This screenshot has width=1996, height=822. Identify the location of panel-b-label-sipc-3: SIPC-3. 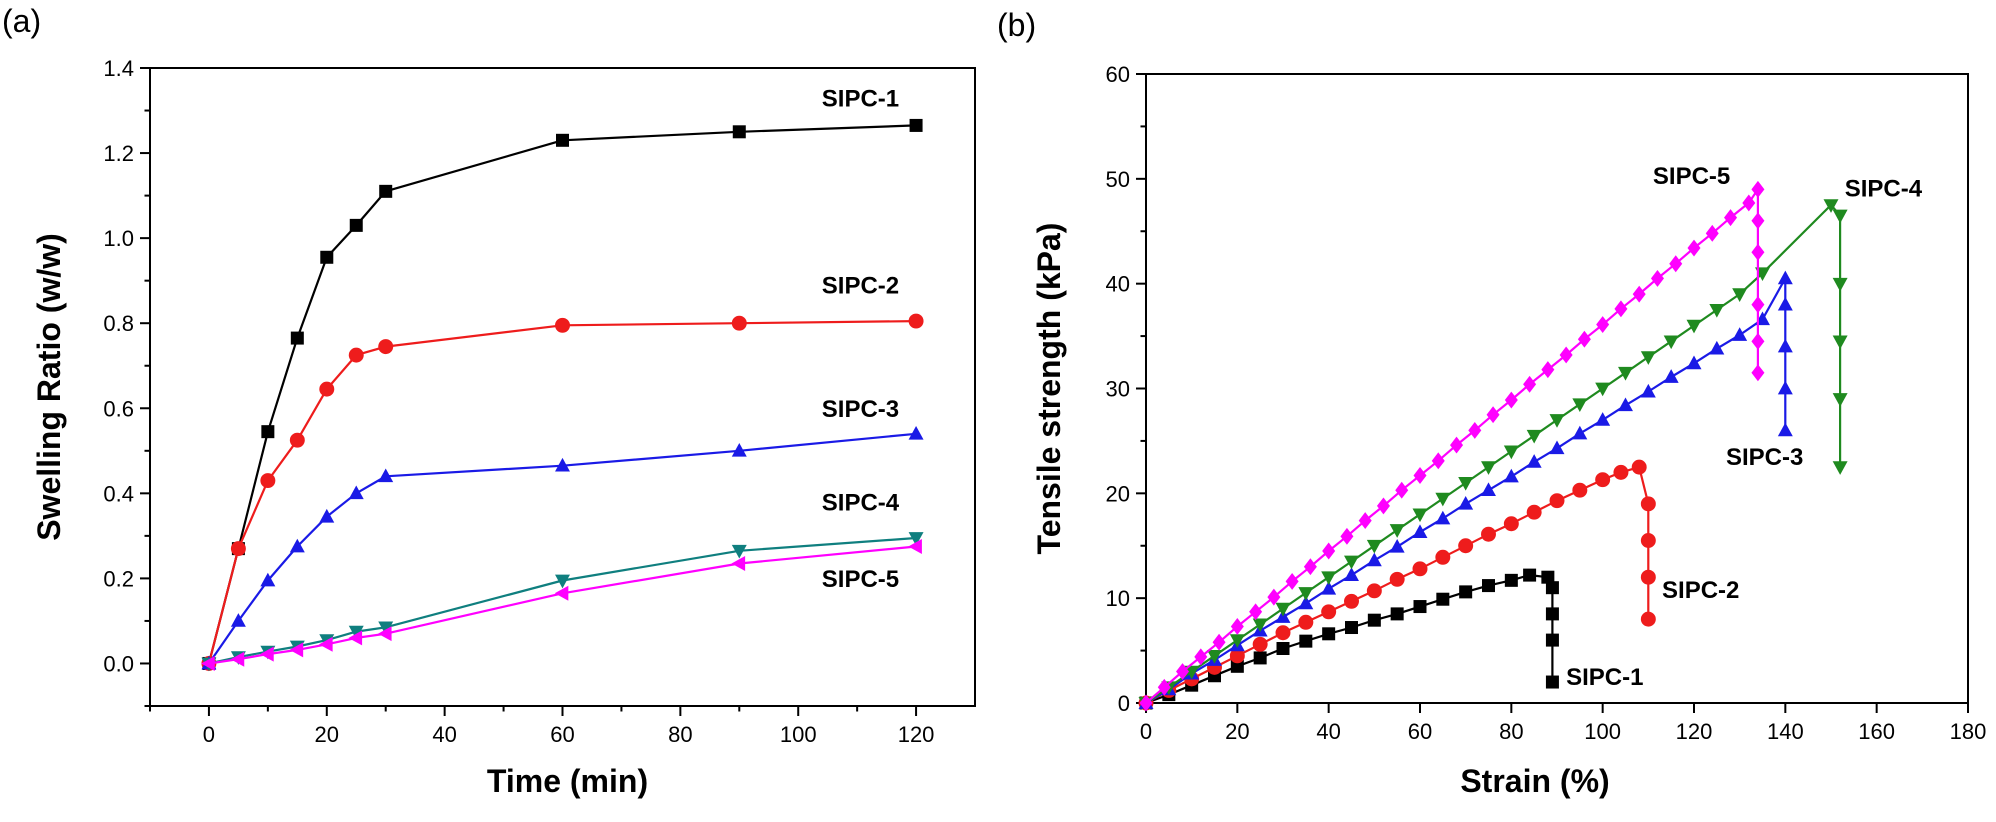
(1764, 457).